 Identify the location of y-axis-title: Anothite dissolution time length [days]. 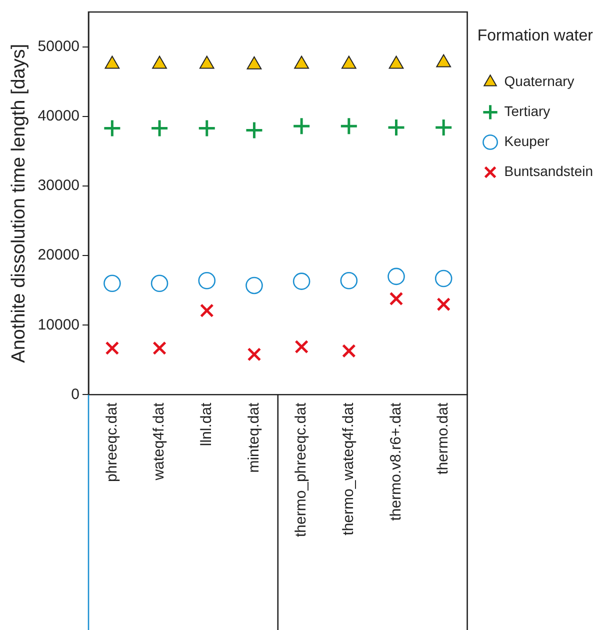
(19, 203).